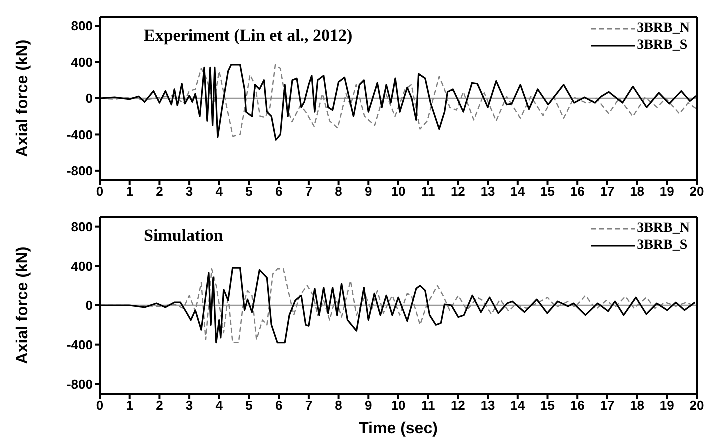  I want to click on text: Experiment (Lin et al., 2012), so click(248, 36).